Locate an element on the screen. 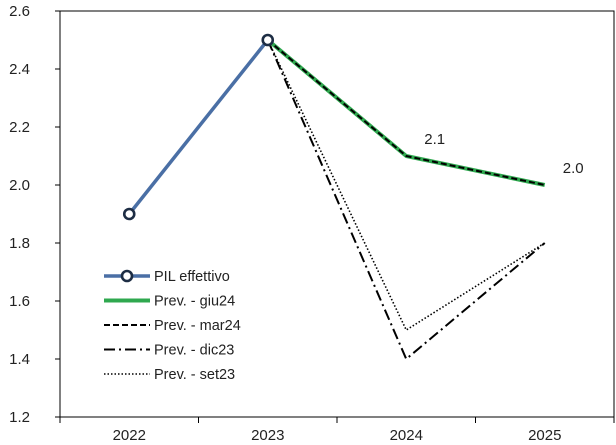 This screenshot has width=616, height=445. y-tick-label: 1.6 is located at coordinates (19, 301).